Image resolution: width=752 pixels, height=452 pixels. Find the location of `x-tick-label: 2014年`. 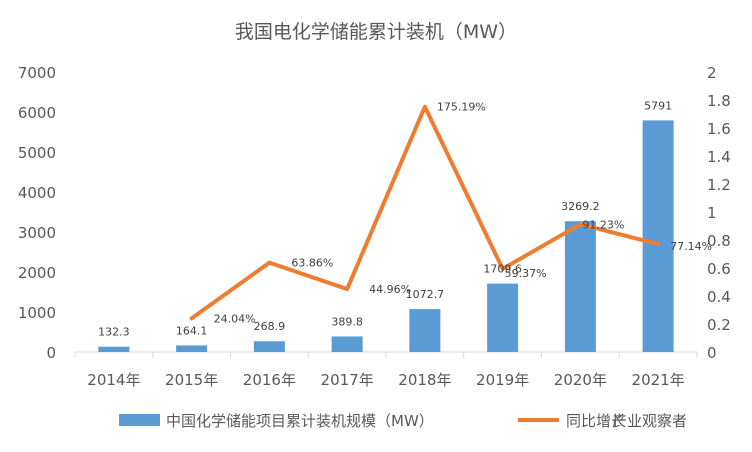

x-tick-label: 2014年 is located at coordinates (113, 380).